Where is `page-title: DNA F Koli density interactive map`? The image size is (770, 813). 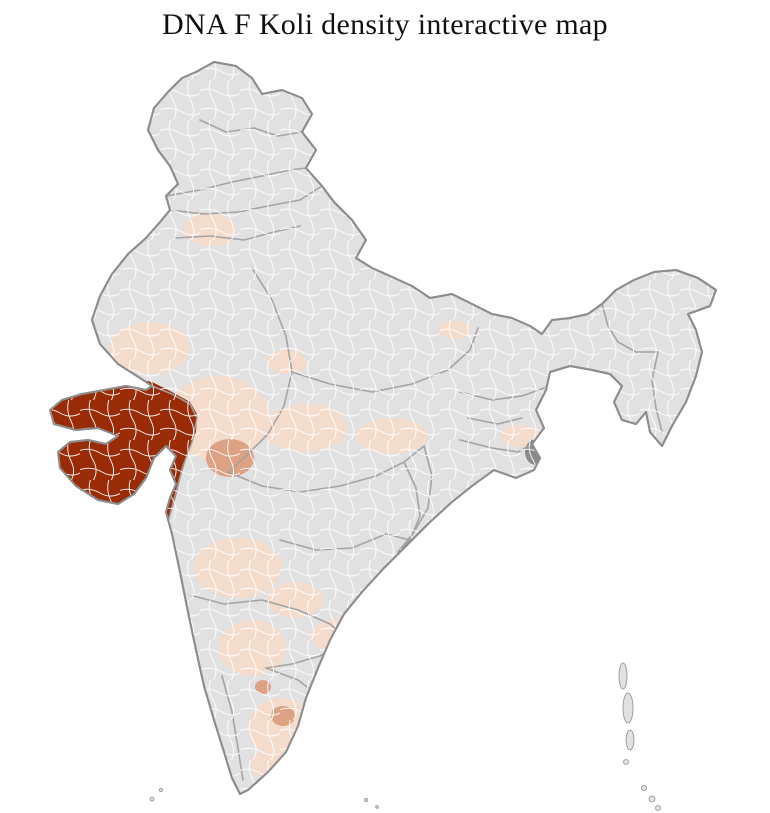
page-title: DNA F Koli density interactive map is located at coordinates (385, 24).